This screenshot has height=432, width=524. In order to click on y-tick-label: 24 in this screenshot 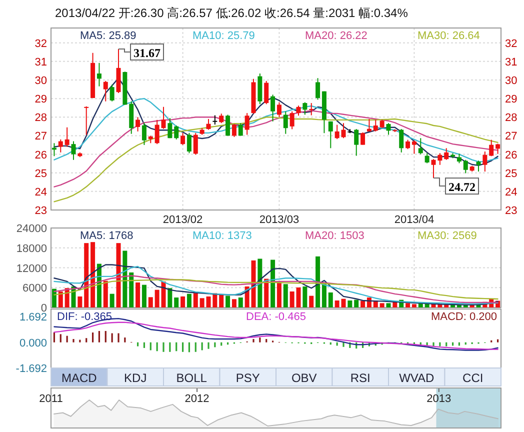, I will do `click(40, 192)`.